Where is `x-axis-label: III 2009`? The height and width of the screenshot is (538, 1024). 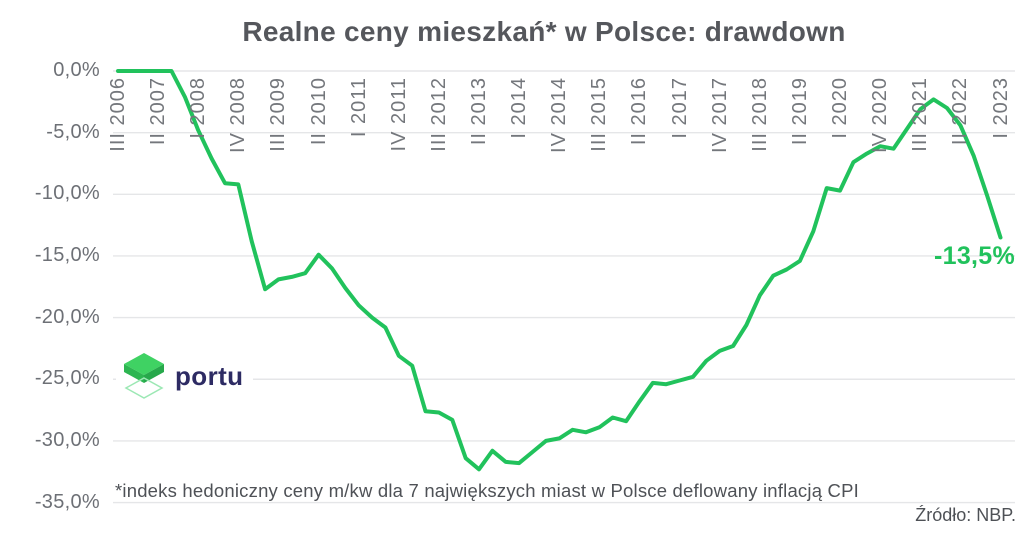
x-axis-label: III 2009 is located at coordinates (278, 114).